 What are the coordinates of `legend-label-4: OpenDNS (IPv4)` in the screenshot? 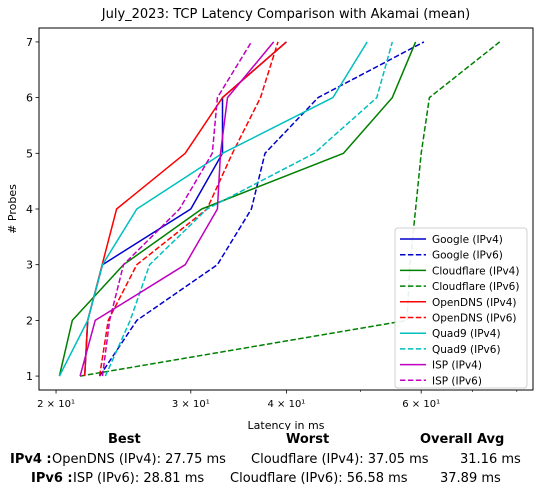 It's located at (474, 303).